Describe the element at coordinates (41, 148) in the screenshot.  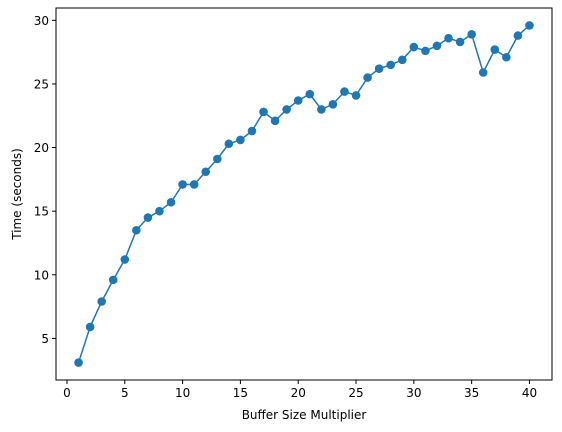
I see `y-tick-label: 20` at that location.